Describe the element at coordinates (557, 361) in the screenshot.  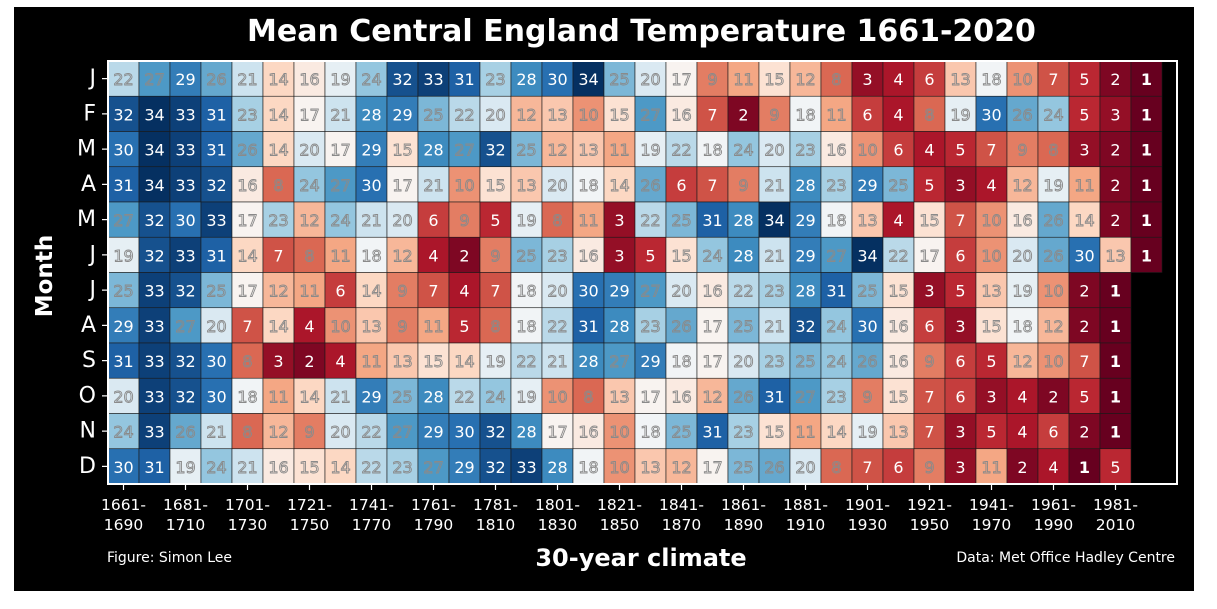
I see `cell-value-label: 21` at that location.